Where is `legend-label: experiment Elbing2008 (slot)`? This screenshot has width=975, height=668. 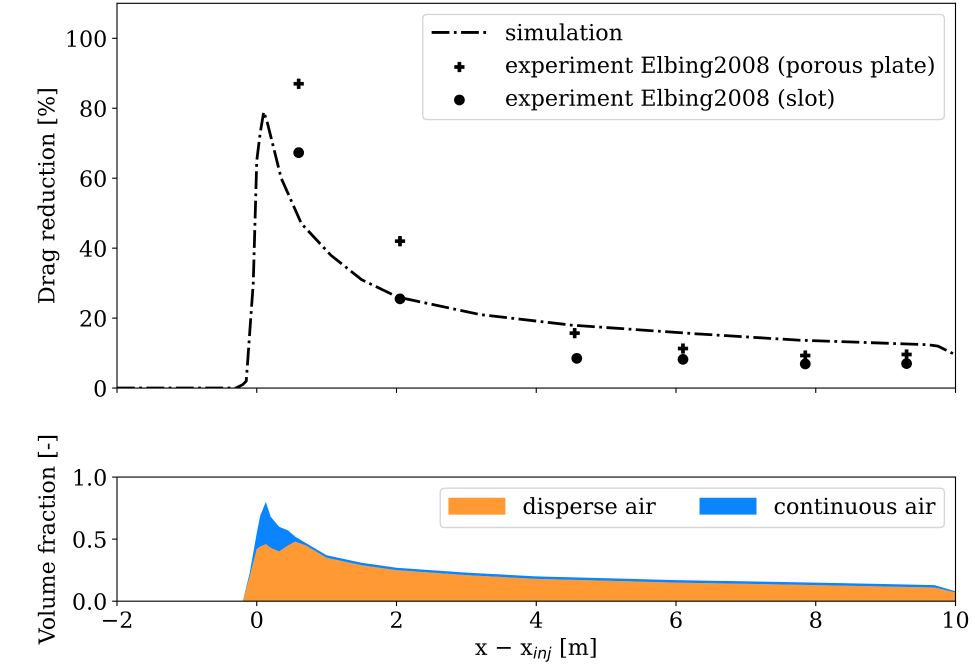
legend-label: experiment Elbing2008 (slot) is located at coordinates (670, 99).